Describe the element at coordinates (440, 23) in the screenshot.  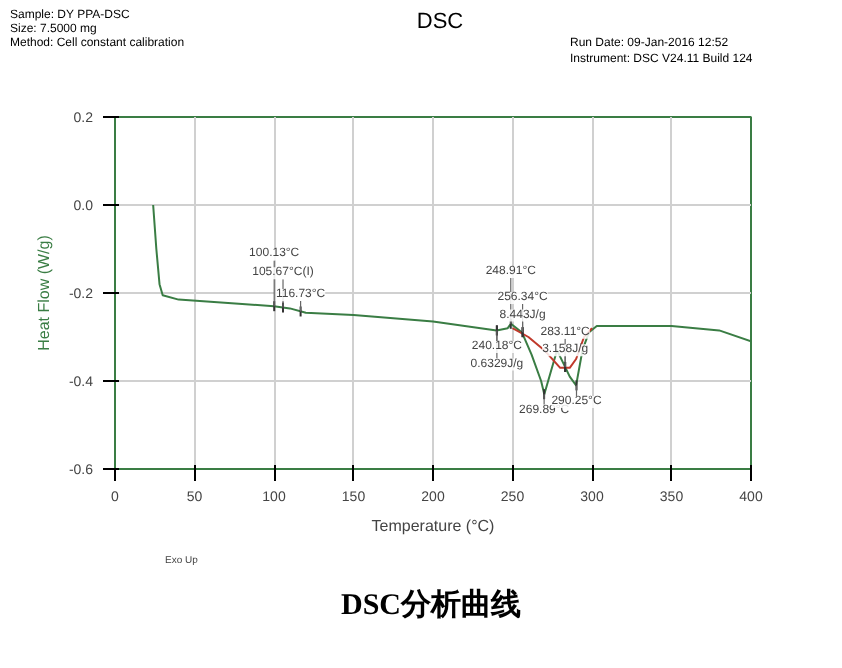
I see `chart-title: DSC` at that location.